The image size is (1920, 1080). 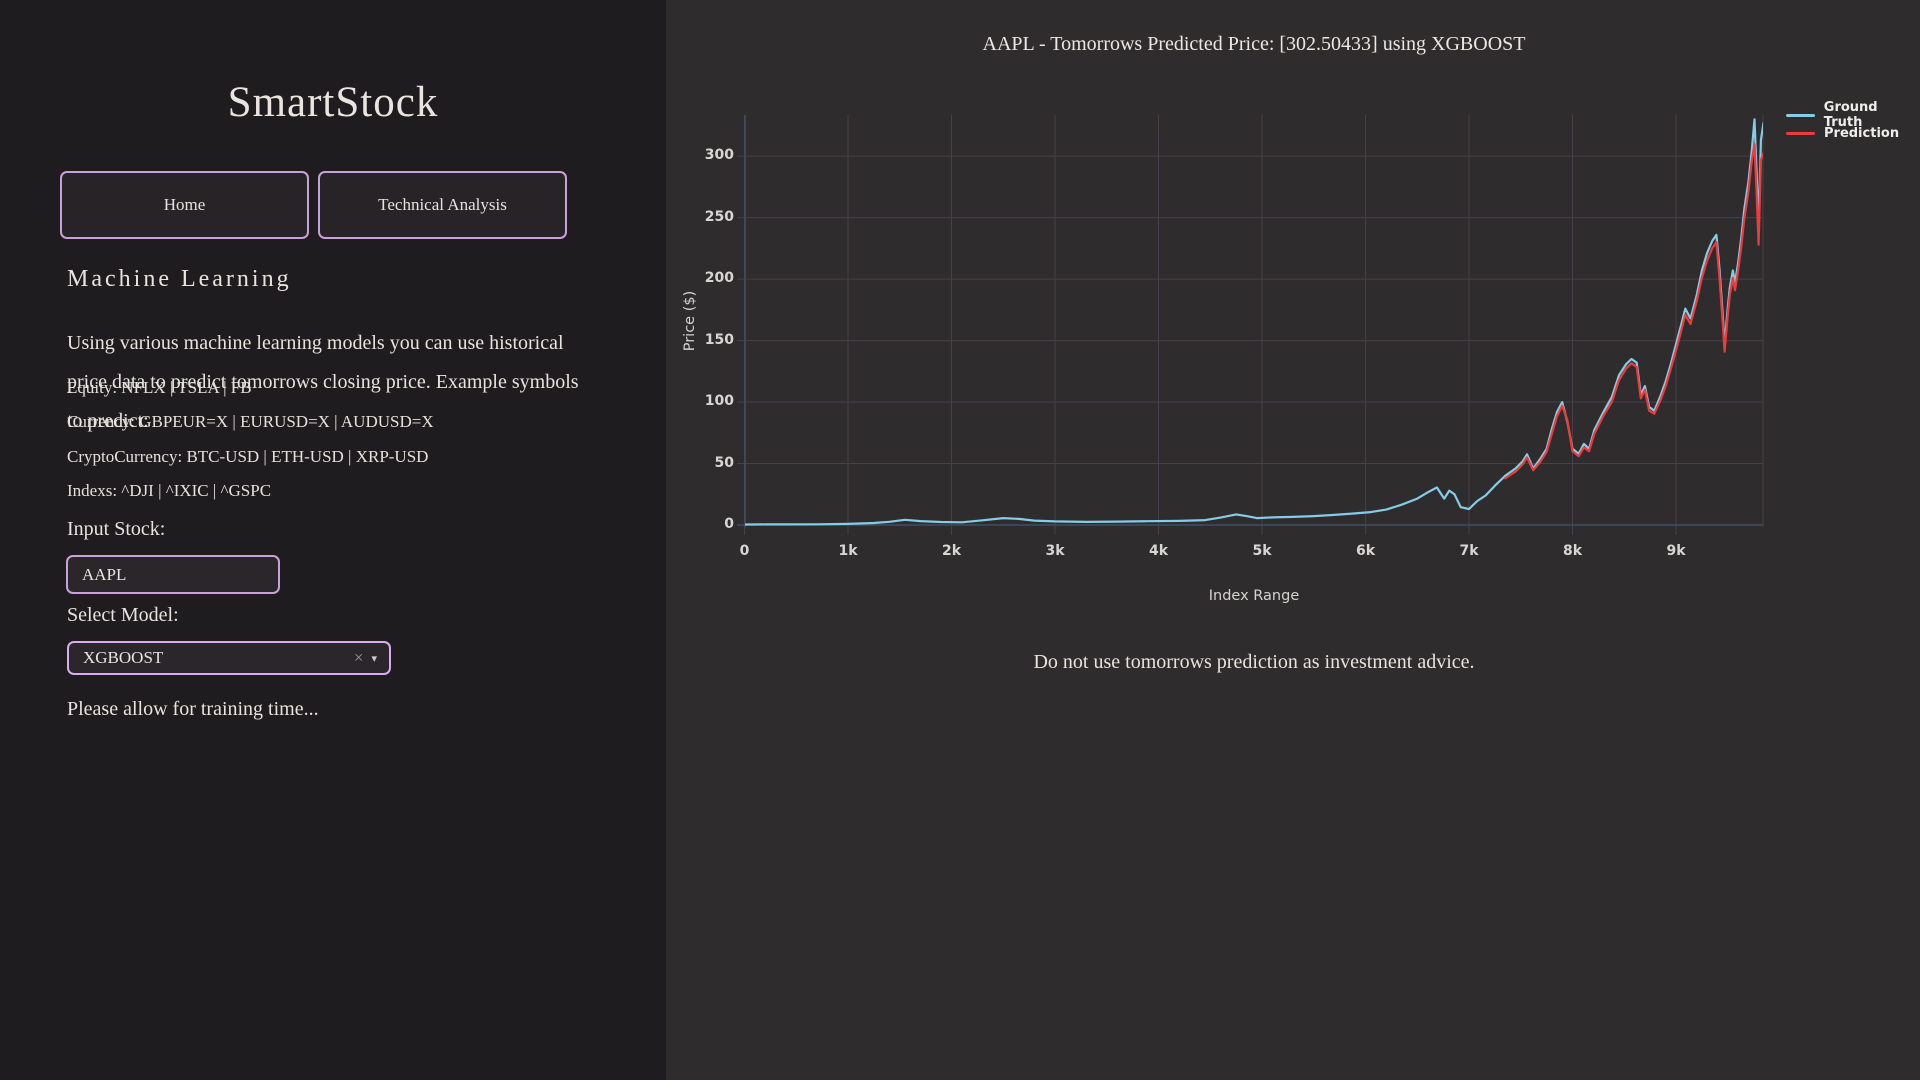 I want to click on select-model-label: Select Model:, so click(x=123, y=615).